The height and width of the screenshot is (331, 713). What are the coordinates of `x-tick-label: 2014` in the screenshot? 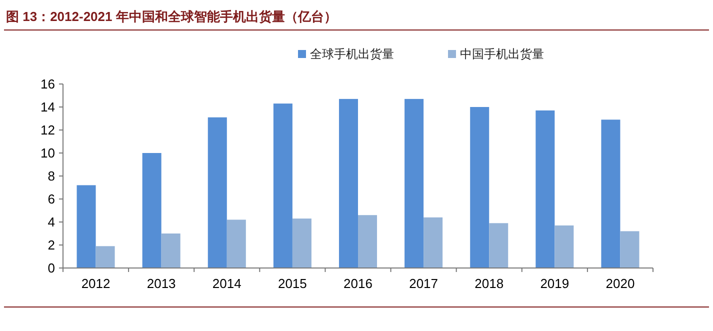 It's located at (227, 283).